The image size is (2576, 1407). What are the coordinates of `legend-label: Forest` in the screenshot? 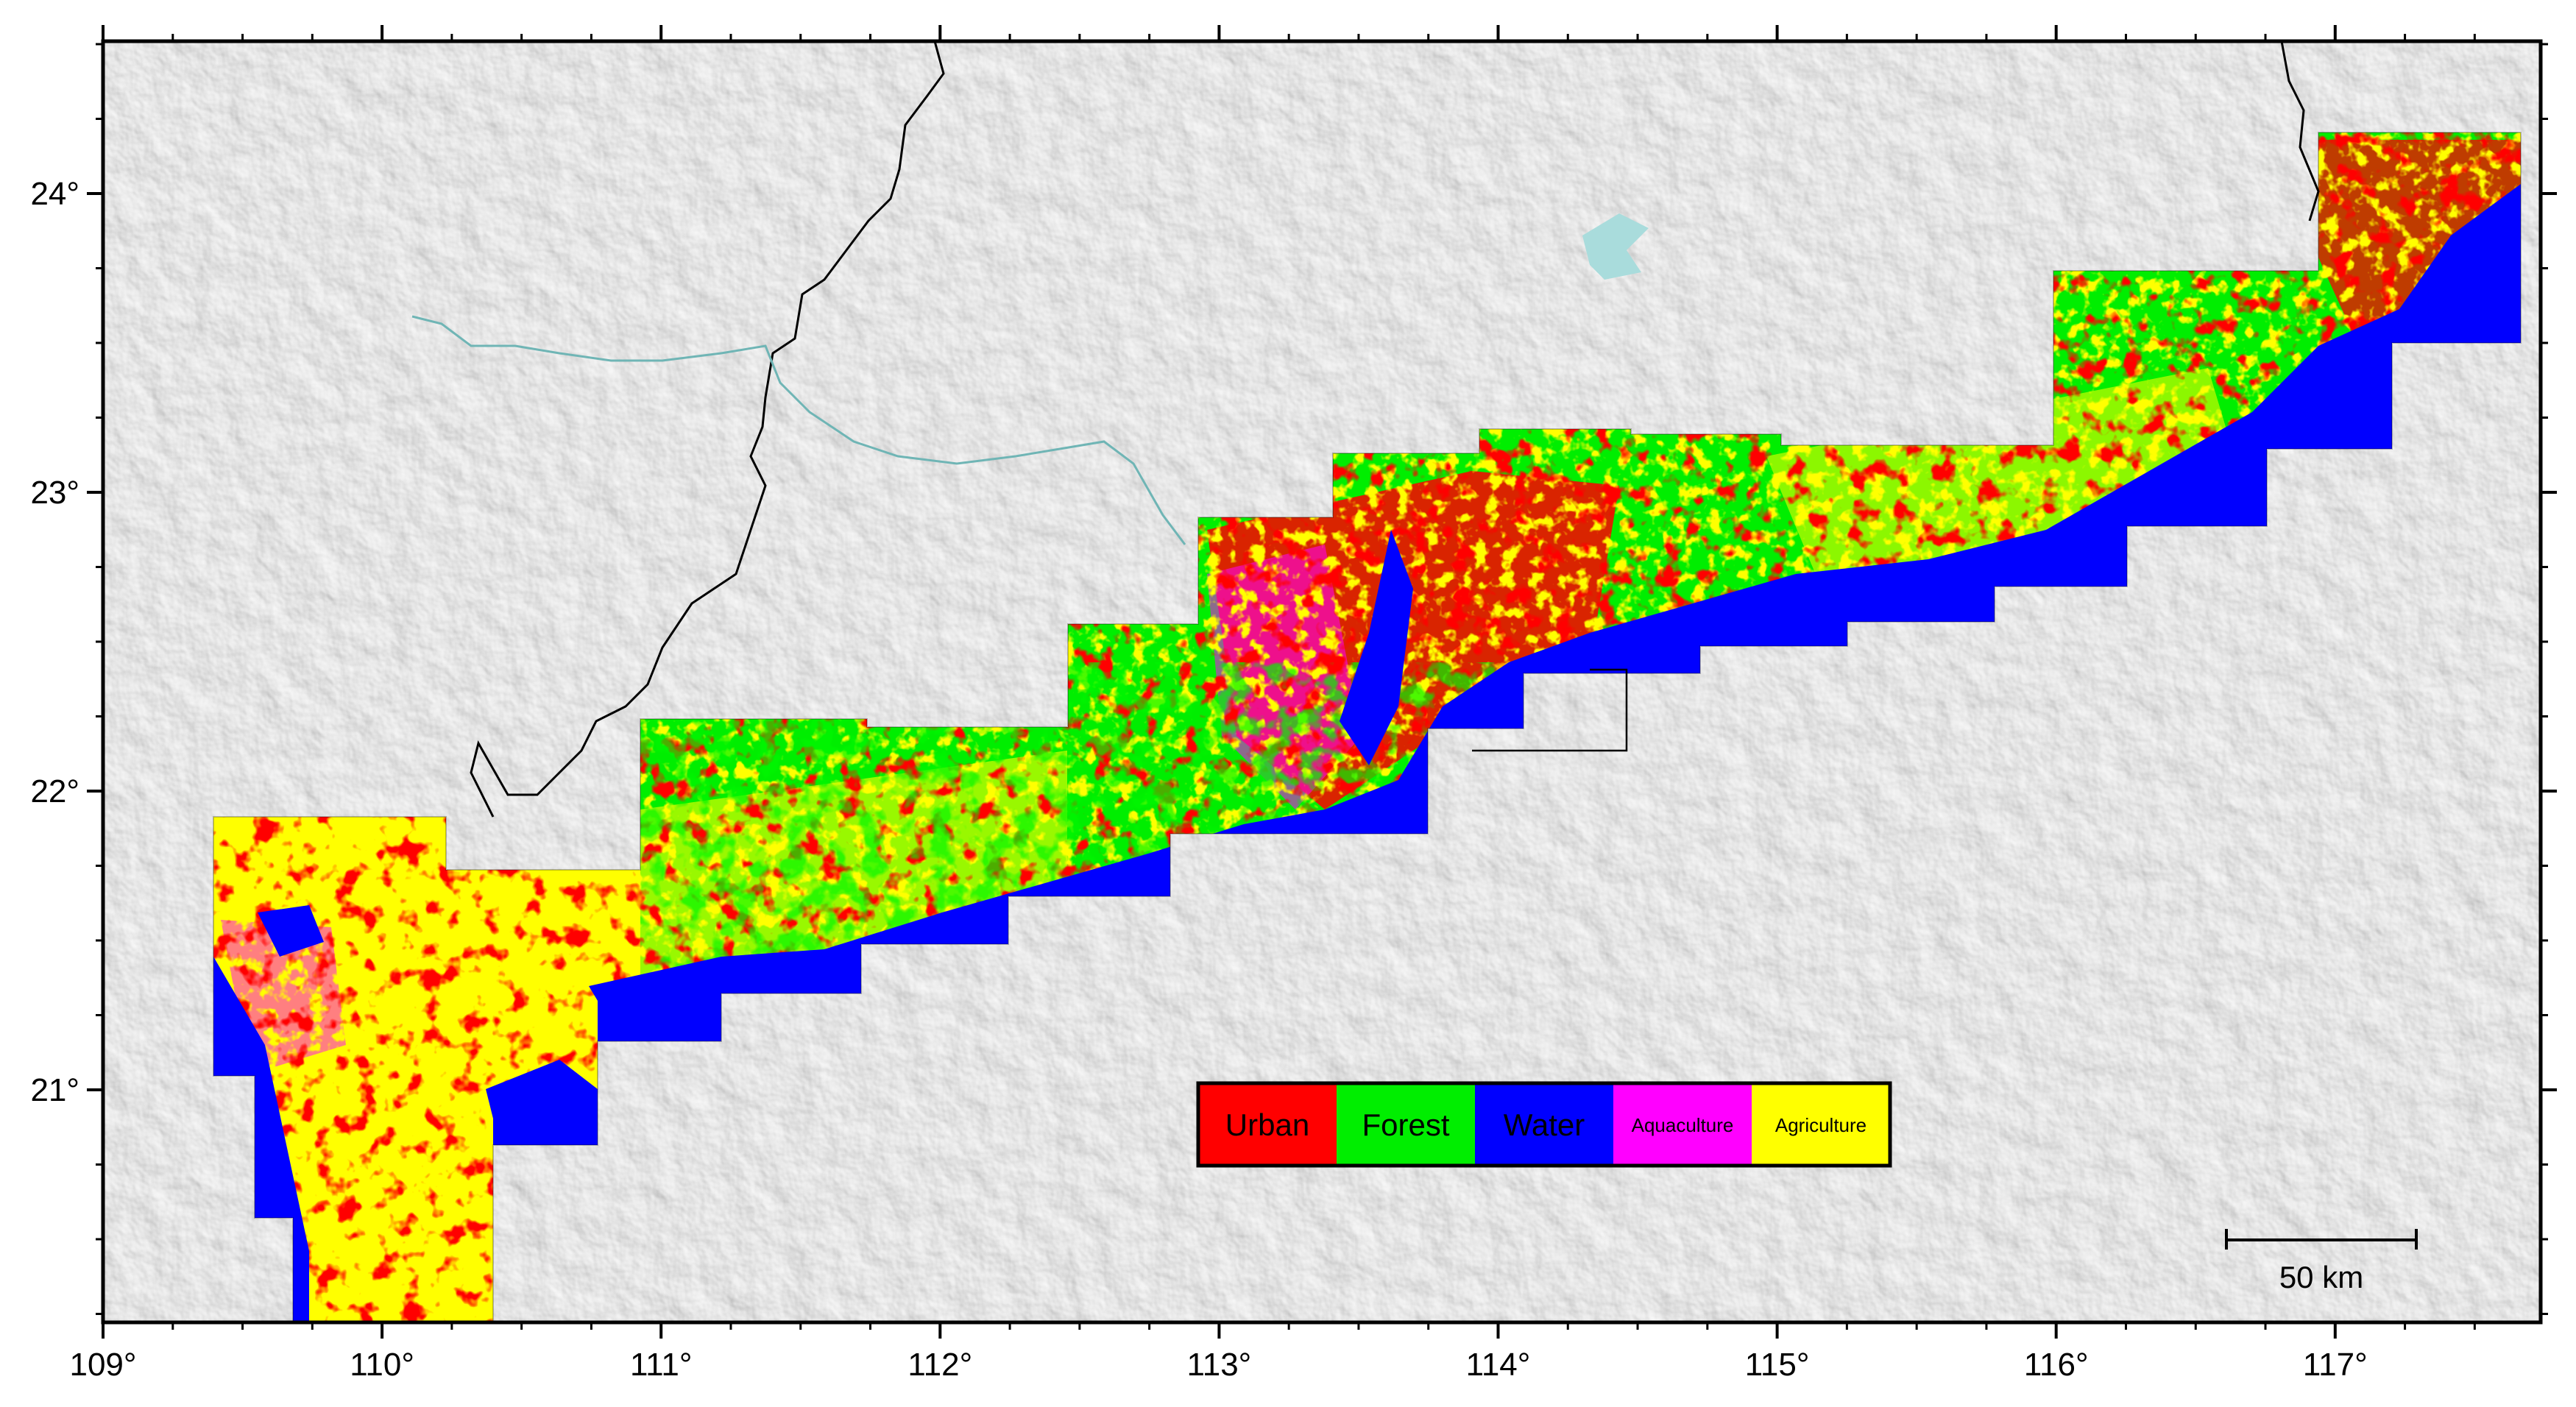 It's located at (1405, 1124).